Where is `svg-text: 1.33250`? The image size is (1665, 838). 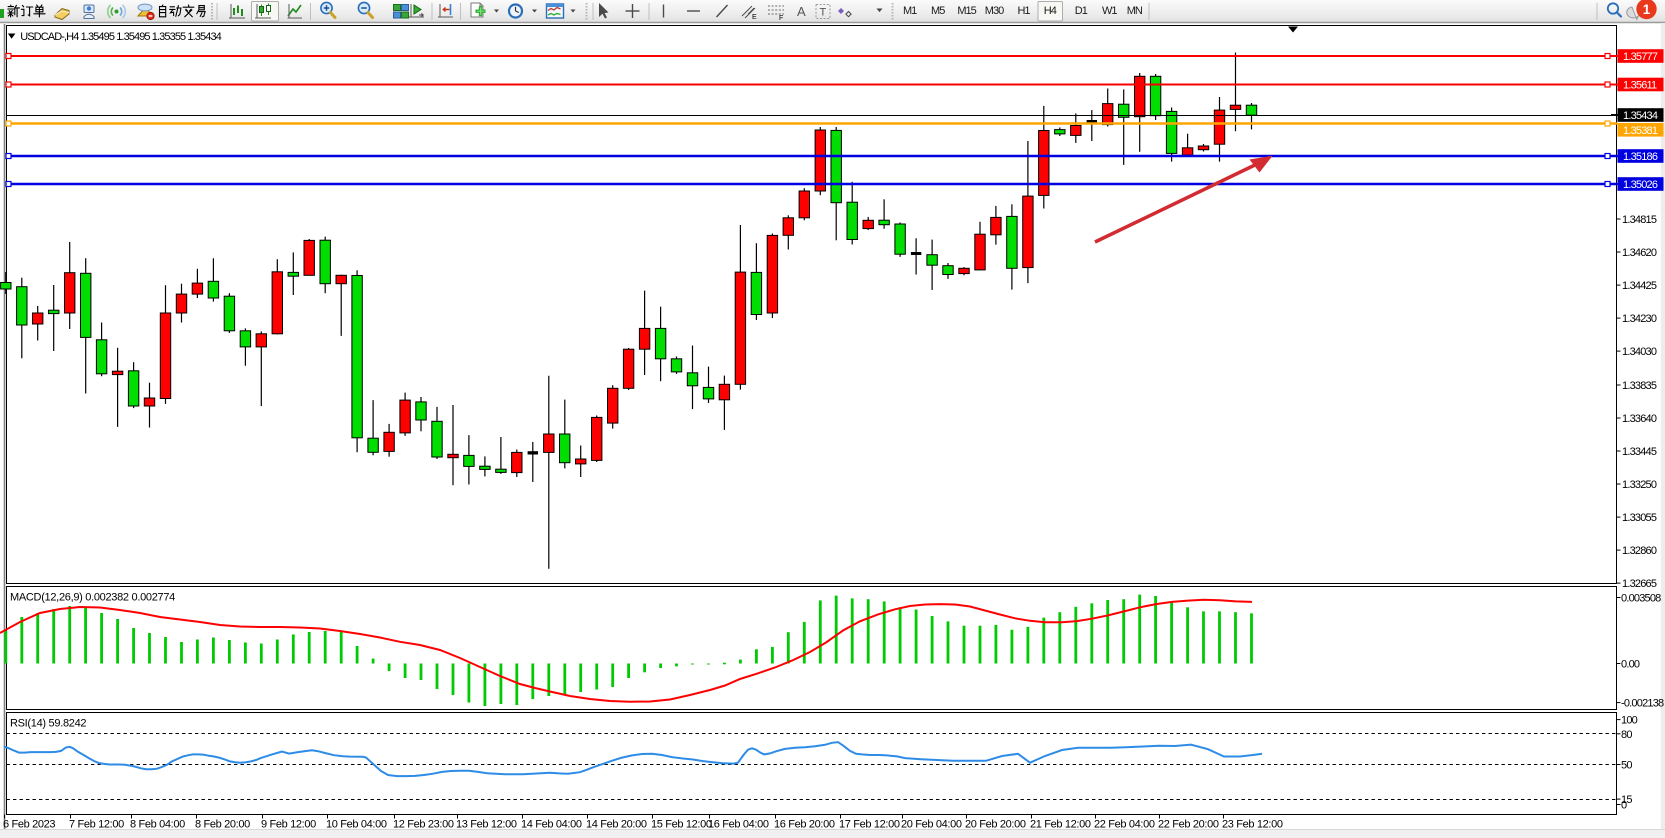 svg-text: 1.33250 is located at coordinates (1639, 485).